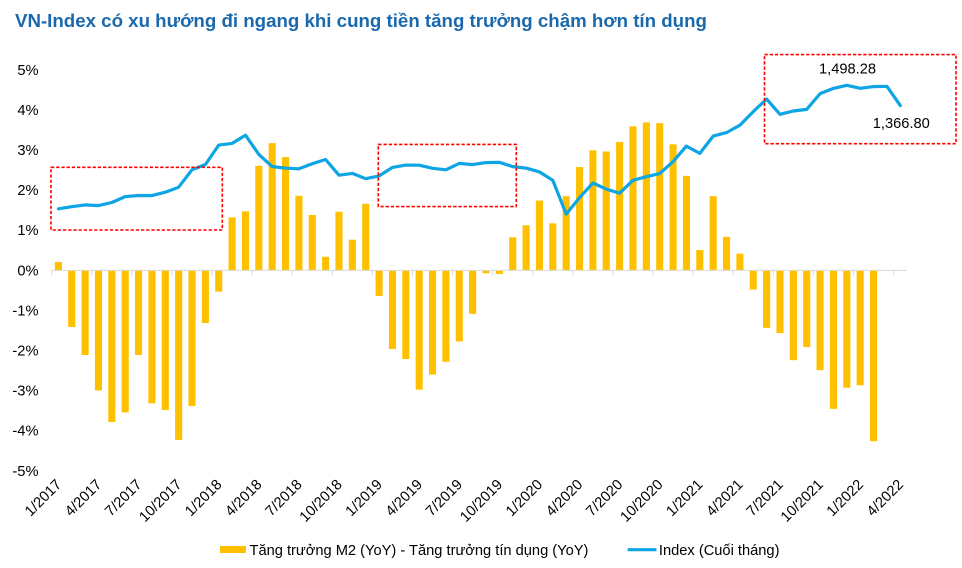 The image size is (962, 568). Describe the element at coordinates (25, 392) in the screenshot. I see `svg-text: -3%` at that location.